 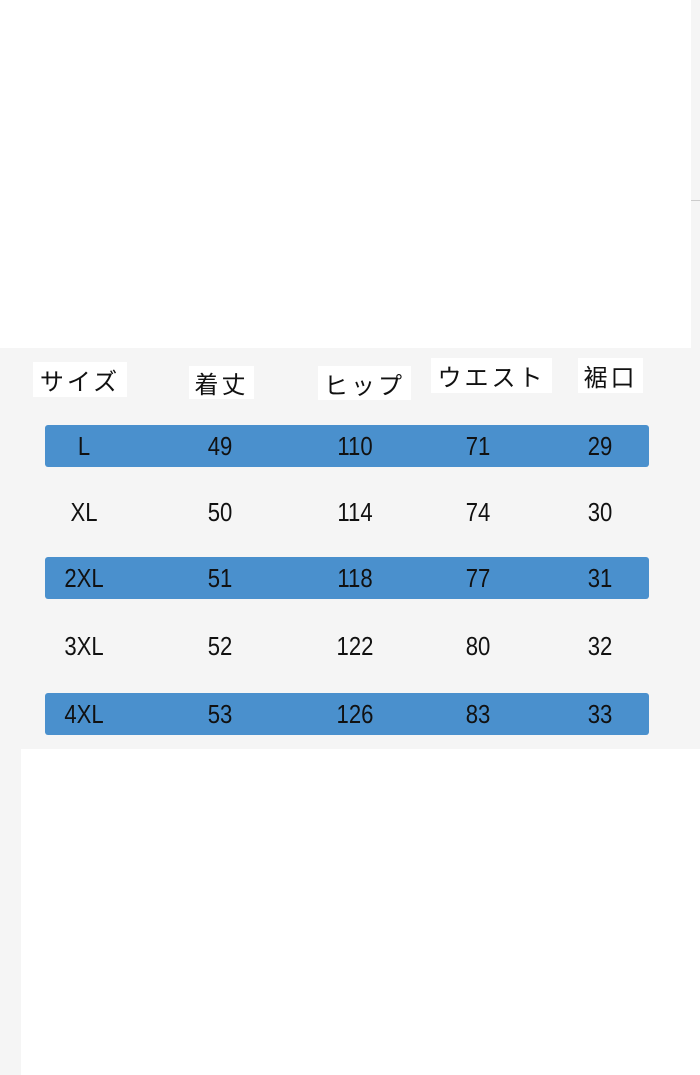 I want to click on cell-length: 52, so click(x=220, y=646).